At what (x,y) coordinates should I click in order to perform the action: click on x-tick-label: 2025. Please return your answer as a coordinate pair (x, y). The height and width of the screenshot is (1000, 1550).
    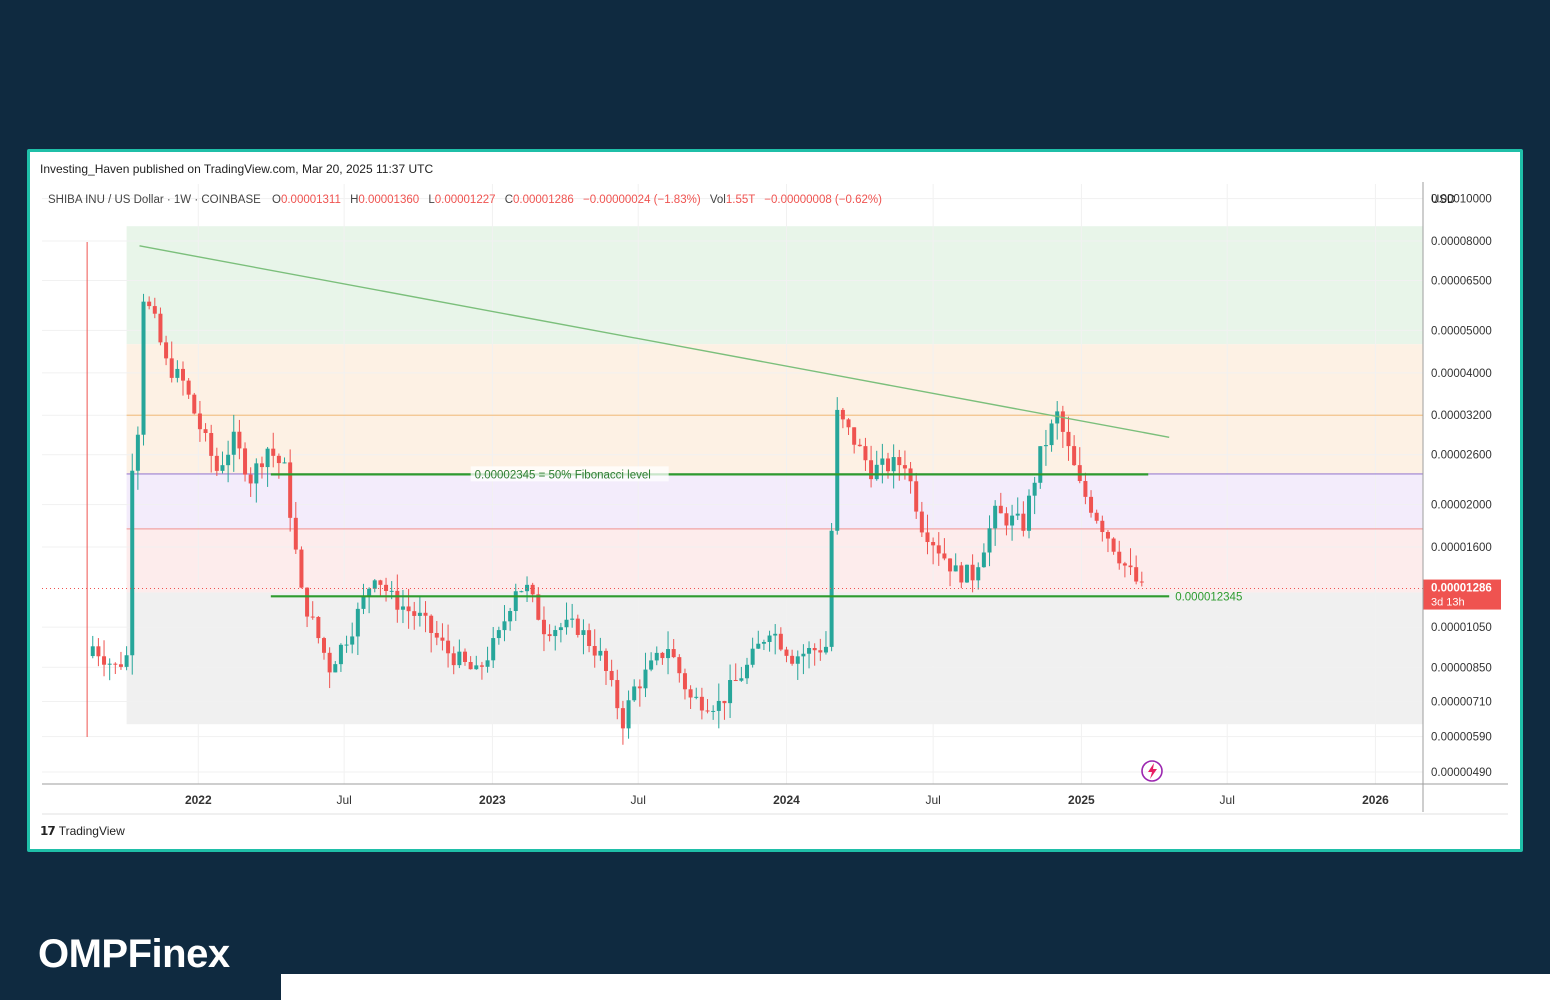
    Looking at the image, I should click on (1081, 800).